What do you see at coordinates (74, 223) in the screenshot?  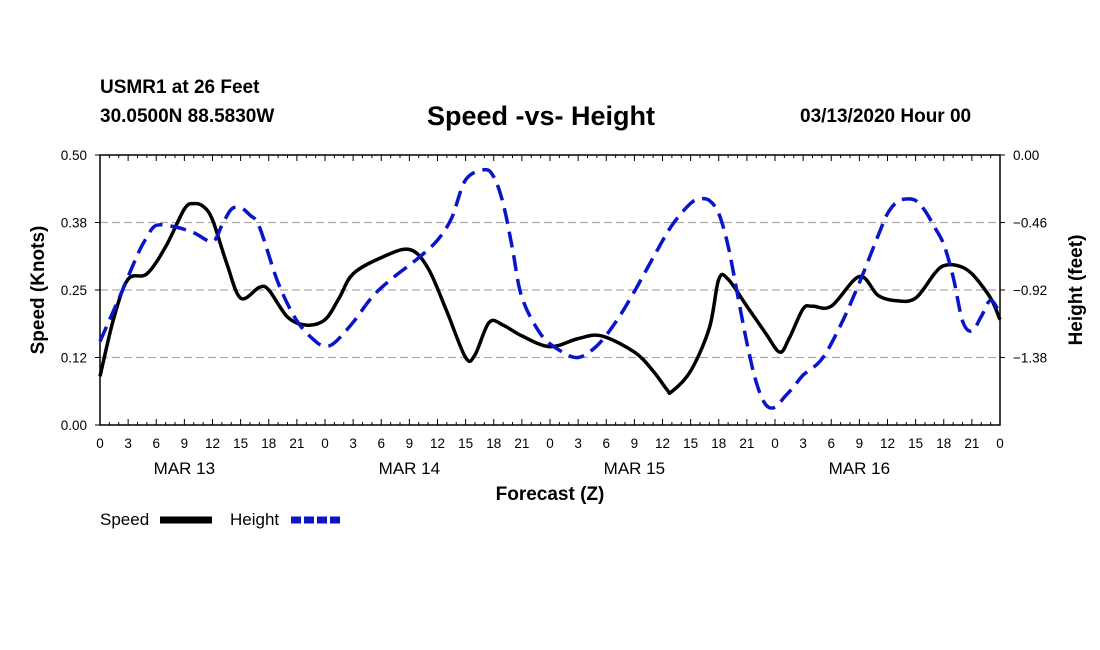 I see `left-tick-label: 0.38` at bounding box center [74, 223].